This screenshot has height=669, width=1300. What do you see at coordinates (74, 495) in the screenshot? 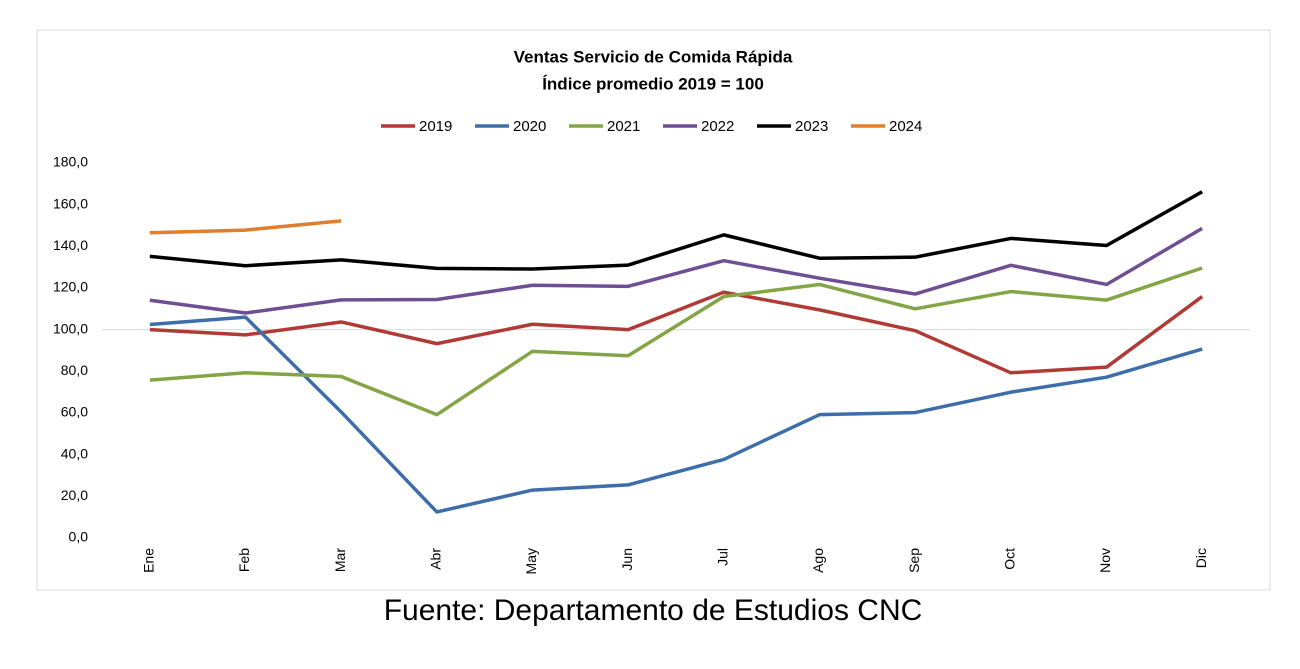
I see `y-tick-label: 20,0` at bounding box center [74, 495].